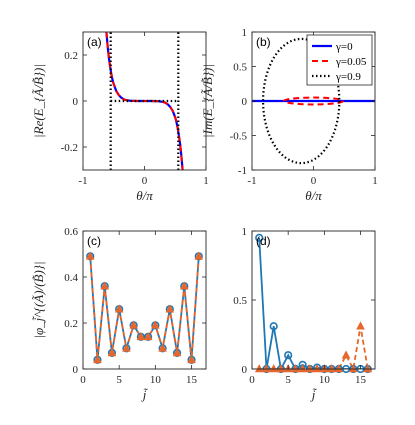 Image resolution: width=415 pixels, height=425 pixels. What do you see at coordinates (239, 137) in the screenshot?
I see `y-tick-label: -0.5` at bounding box center [239, 137].